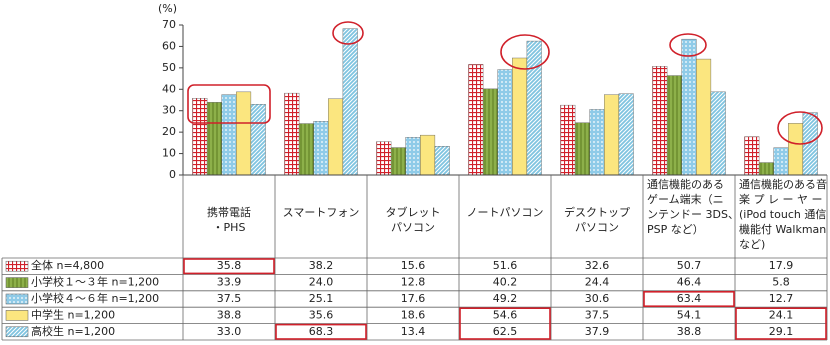 The width and height of the screenshot is (830, 345). Describe the element at coordinates (505, 265) in the screenshot. I see `table-value: 51.6` at that location.